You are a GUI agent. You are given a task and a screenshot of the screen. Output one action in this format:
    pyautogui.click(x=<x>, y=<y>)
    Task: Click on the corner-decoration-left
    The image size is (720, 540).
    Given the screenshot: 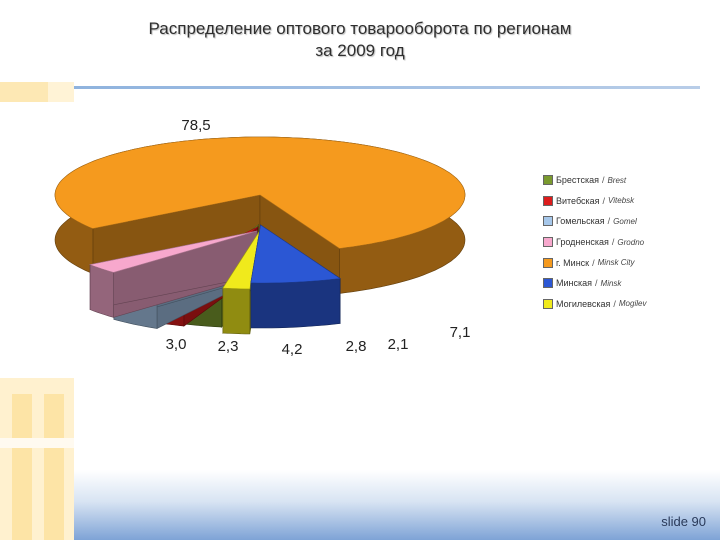 What is the action you would take?
    pyautogui.click(x=37, y=459)
    